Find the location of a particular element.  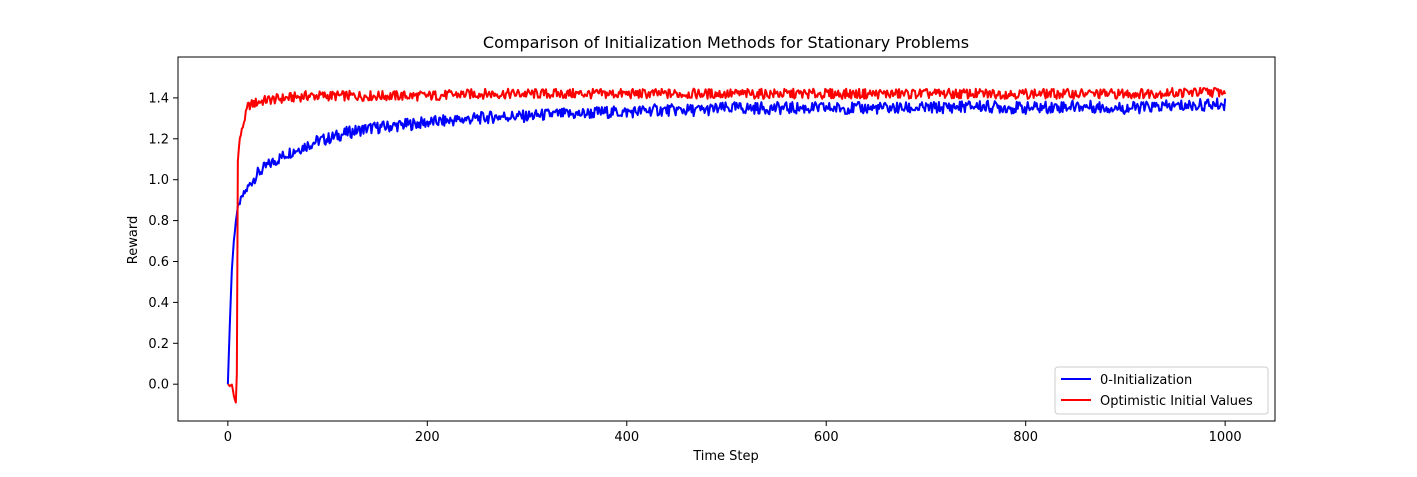

x-tick-label: 800 is located at coordinates (1025, 437).